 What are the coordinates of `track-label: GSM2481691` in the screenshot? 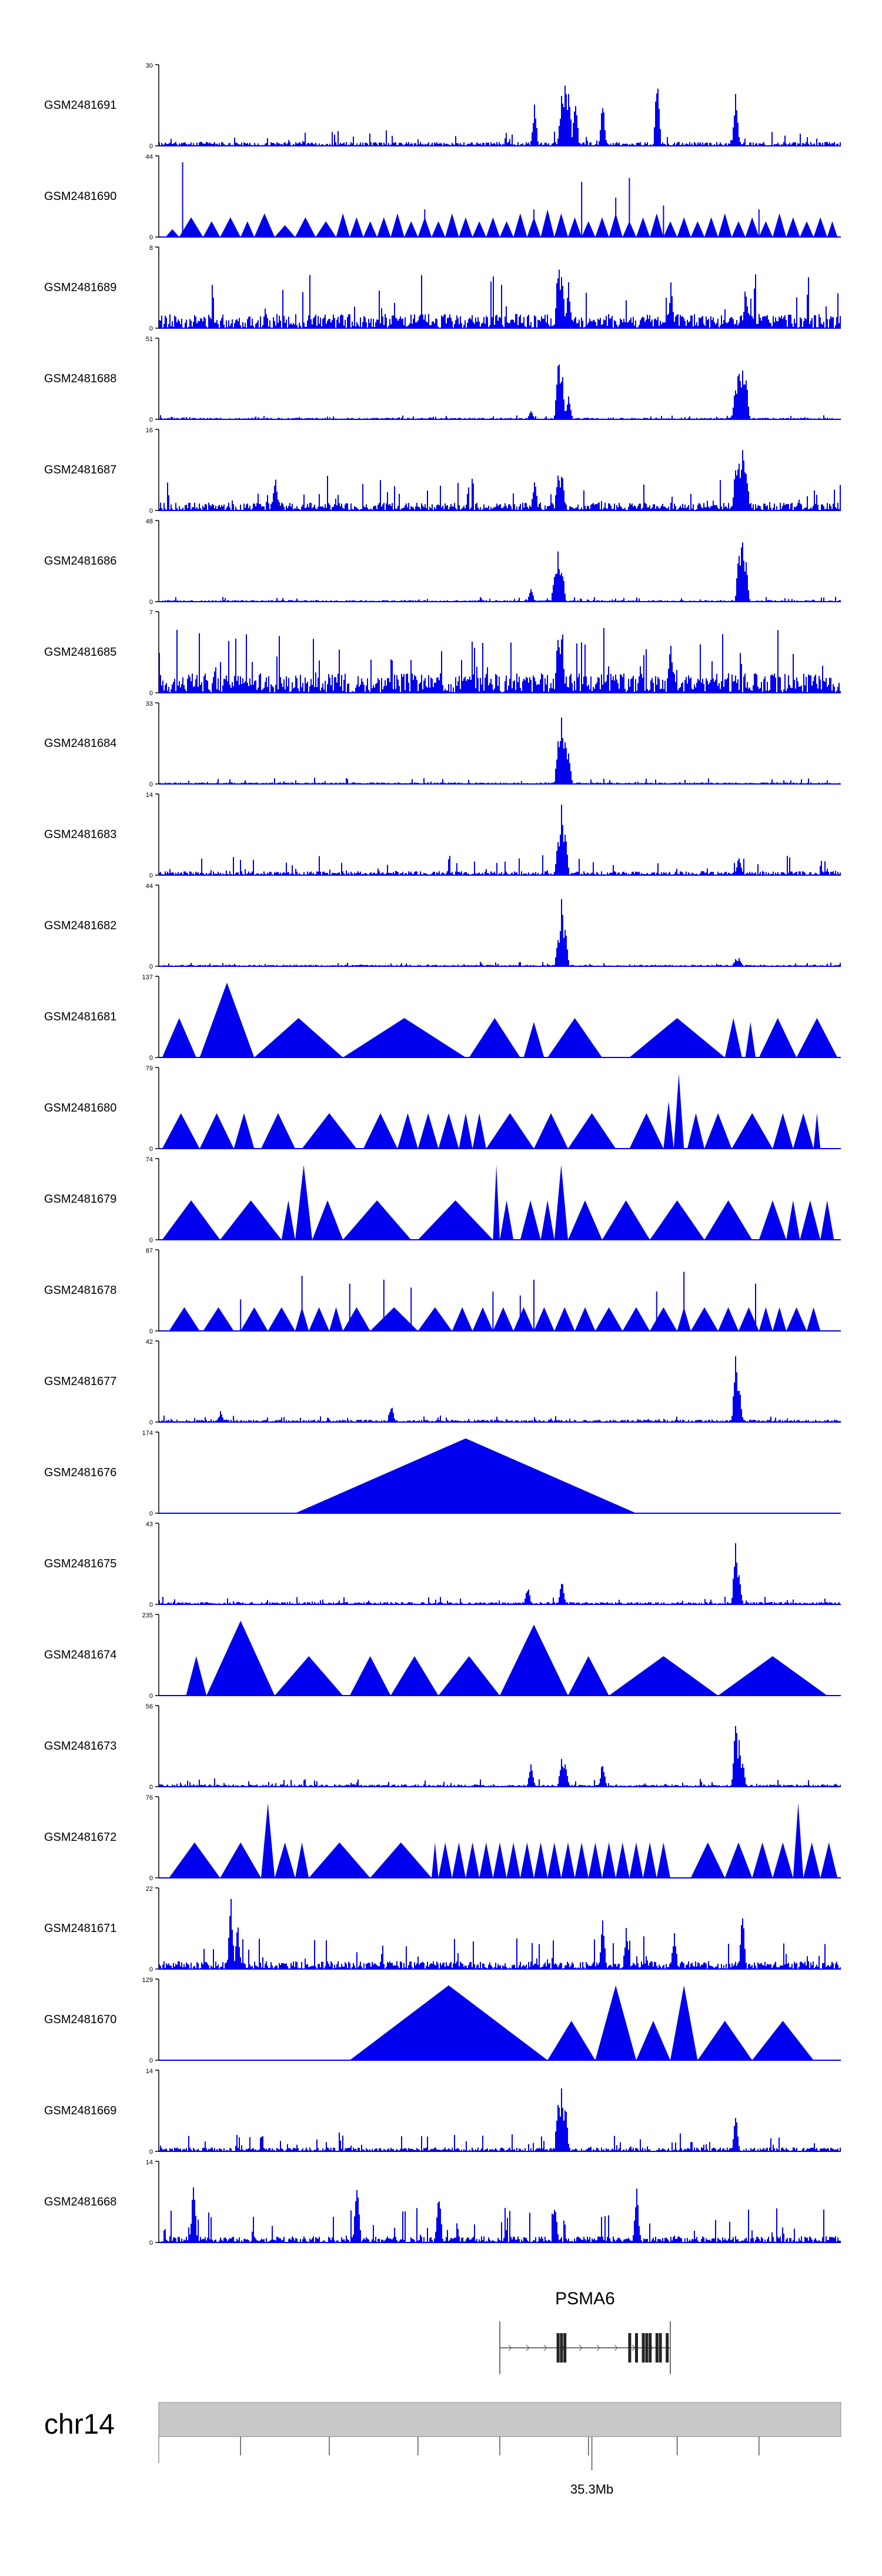 It's located at (80, 105).